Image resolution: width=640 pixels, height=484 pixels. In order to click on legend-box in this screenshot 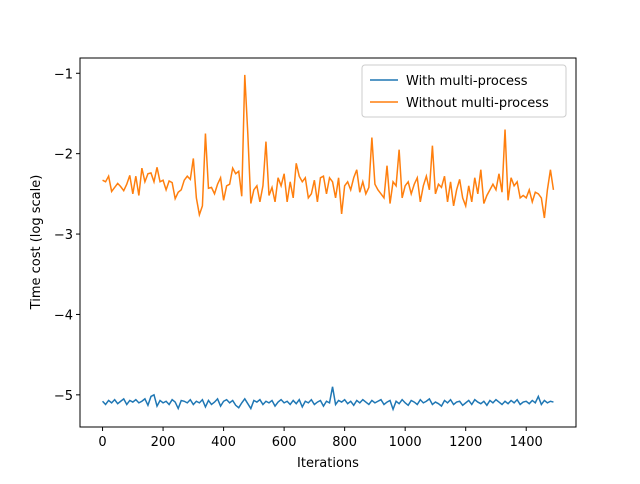, I will do `click(464, 91)`.